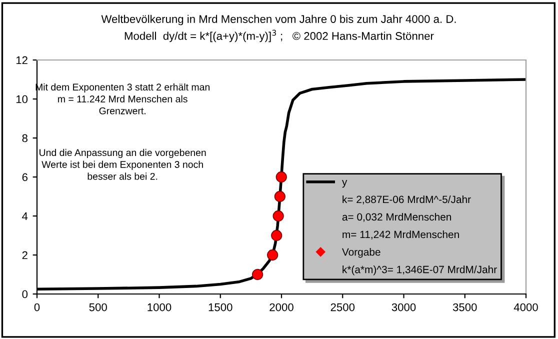  Describe the element at coordinates (22, 99) in the screenshot. I see `y-tick-label: 10` at that location.